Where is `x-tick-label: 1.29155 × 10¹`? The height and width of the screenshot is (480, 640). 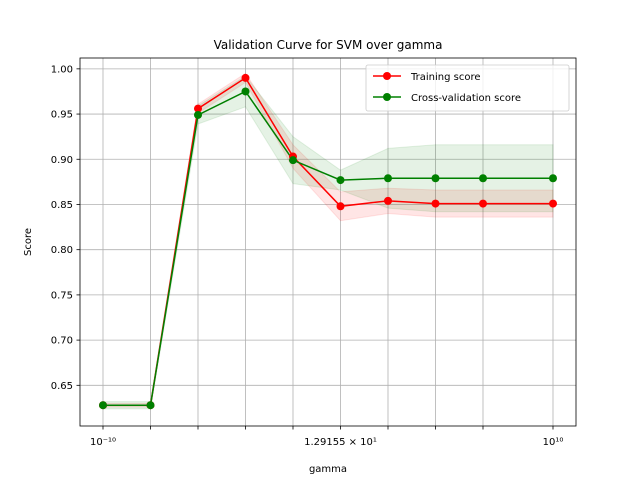
x-tick-label: 1.29155 × 10¹ is located at coordinates (340, 442).